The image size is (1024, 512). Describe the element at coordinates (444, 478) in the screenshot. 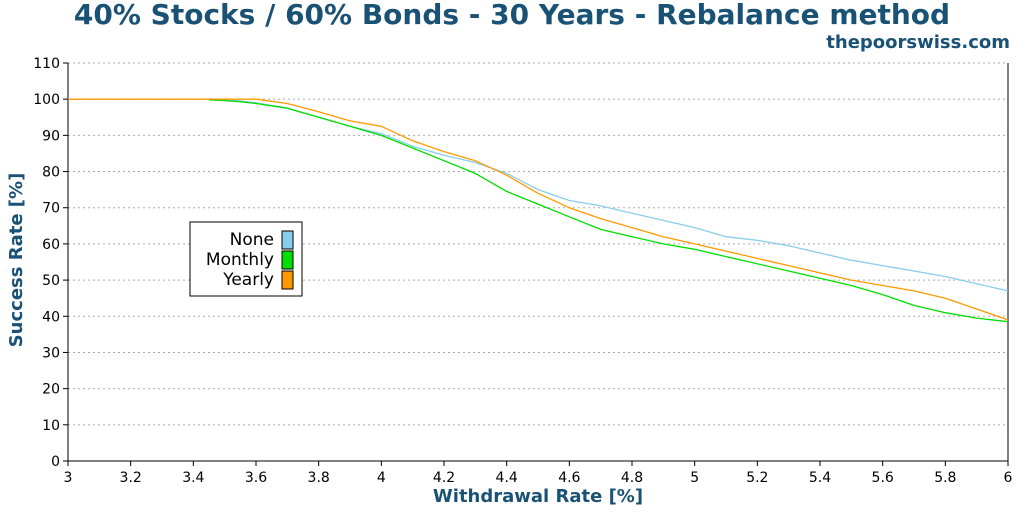

I see `x-tick-label: 4.2` at that location.